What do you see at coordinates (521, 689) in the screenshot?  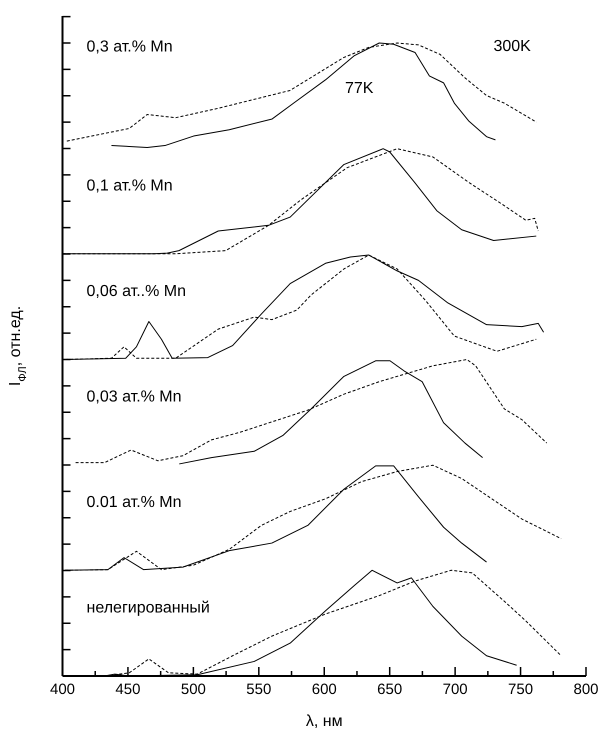 I see `x-tick-label: 750` at bounding box center [521, 689].